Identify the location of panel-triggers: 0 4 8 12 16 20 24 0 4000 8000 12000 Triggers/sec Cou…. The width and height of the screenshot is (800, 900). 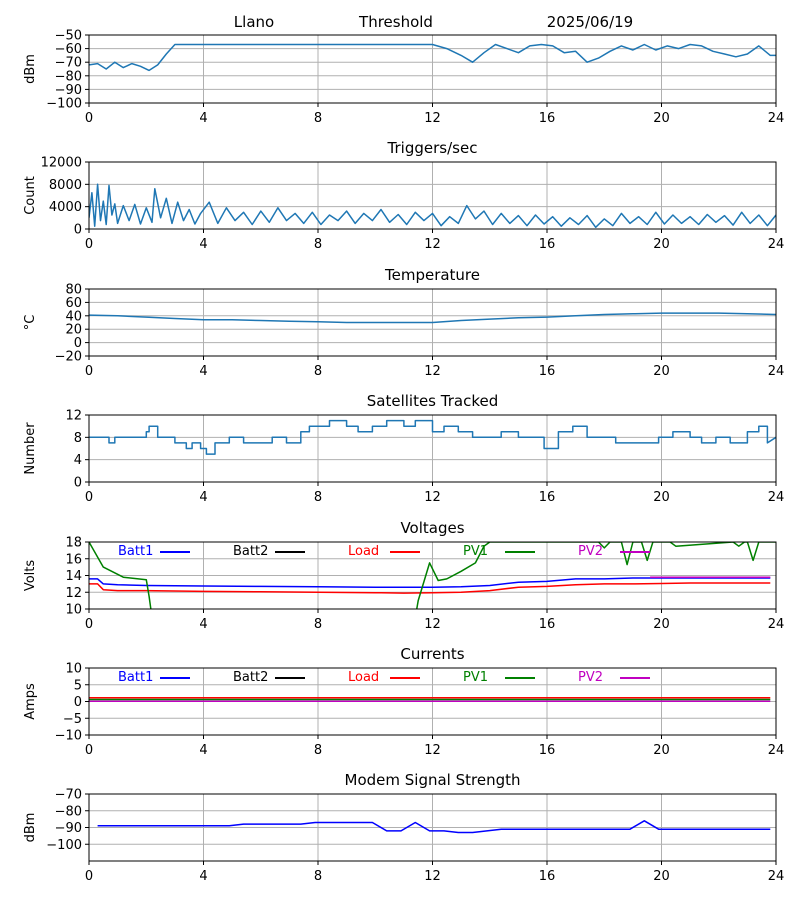
(403, 195).